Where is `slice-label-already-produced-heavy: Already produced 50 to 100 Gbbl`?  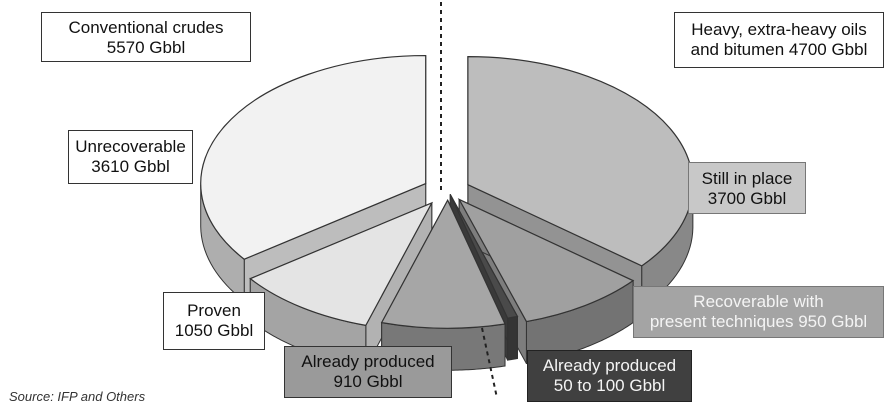 slice-label-already-produced-heavy: Already produced 50 to 100 Gbbl is located at coordinates (609, 376).